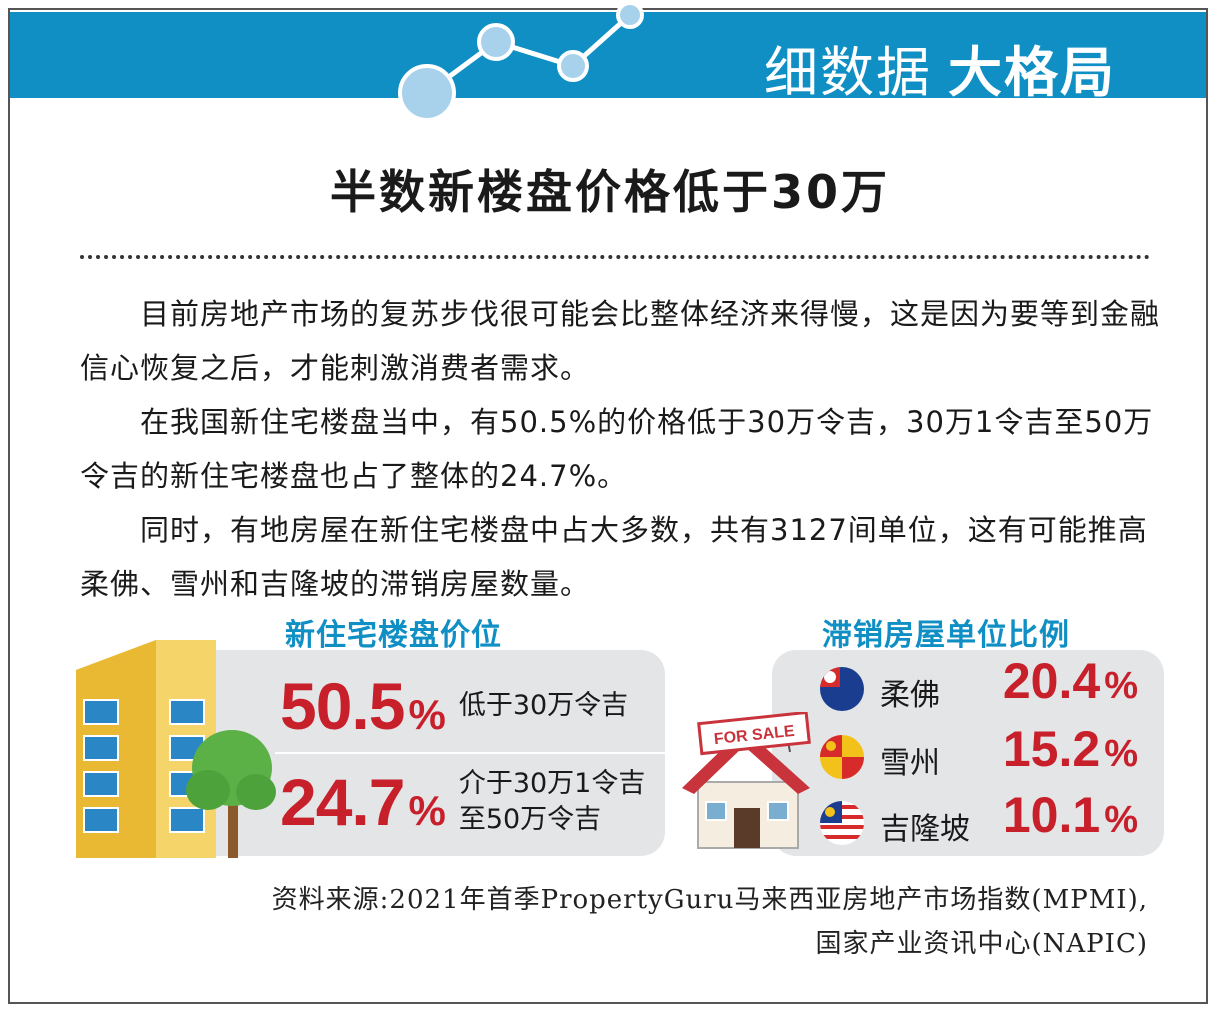 The width and height of the screenshot is (1220, 1014). I want to click on state-label-kl: 吉隆坡, so click(925, 829).